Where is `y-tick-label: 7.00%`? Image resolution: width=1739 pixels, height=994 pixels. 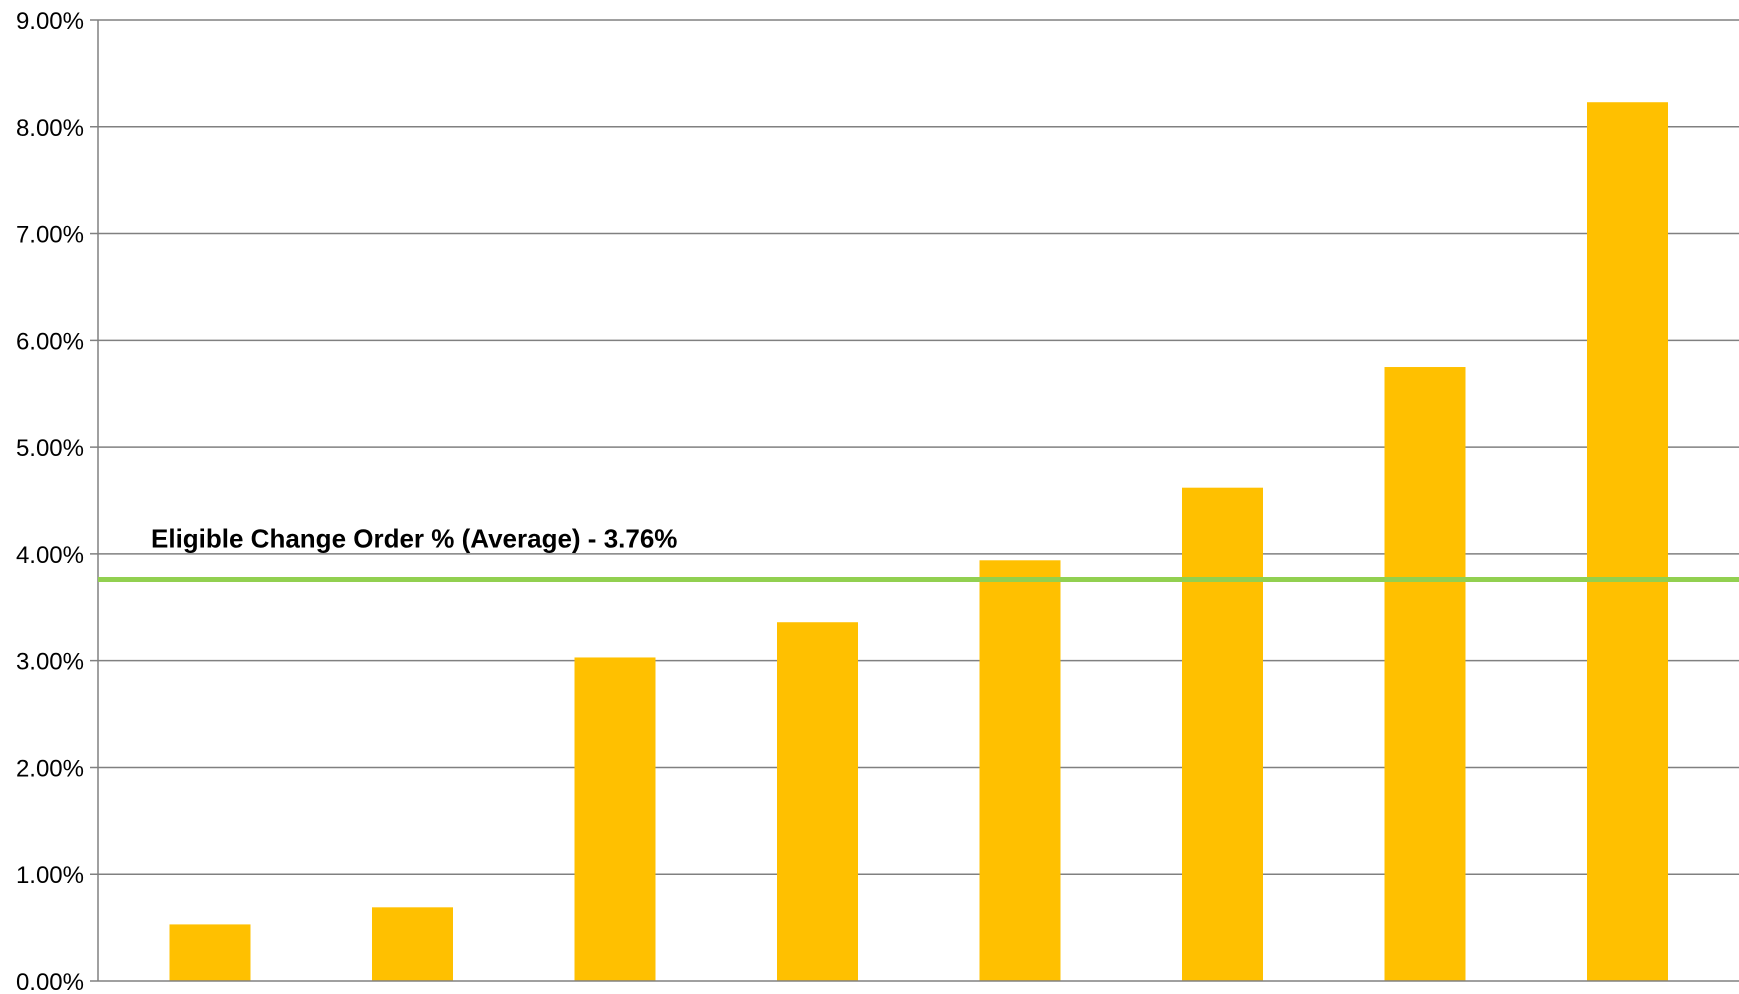
y-tick-label: 7.00% is located at coordinates (50, 235).